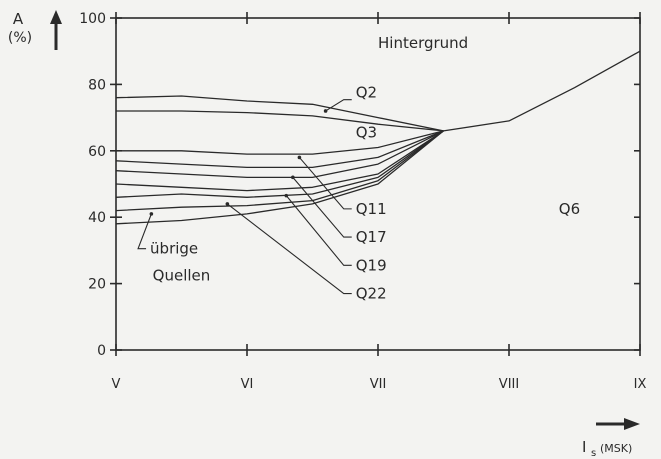  What do you see at coordinates (618, 424) in the screenshot?
I see `x-axis-arrow-icon` at bounding box center [618, 424].